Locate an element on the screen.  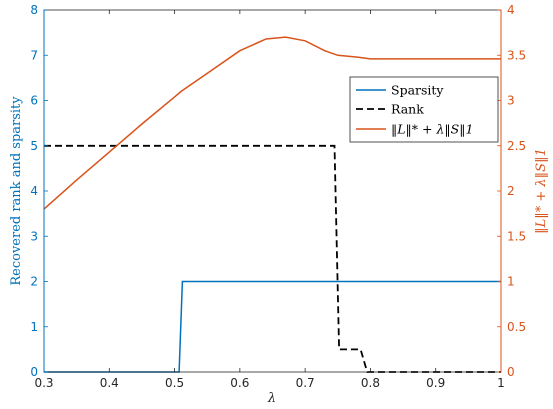
right-y-axis: 0 0.5 1 1.5 2 2.5 3 3.5 4 is located at coordinates (511, 191).